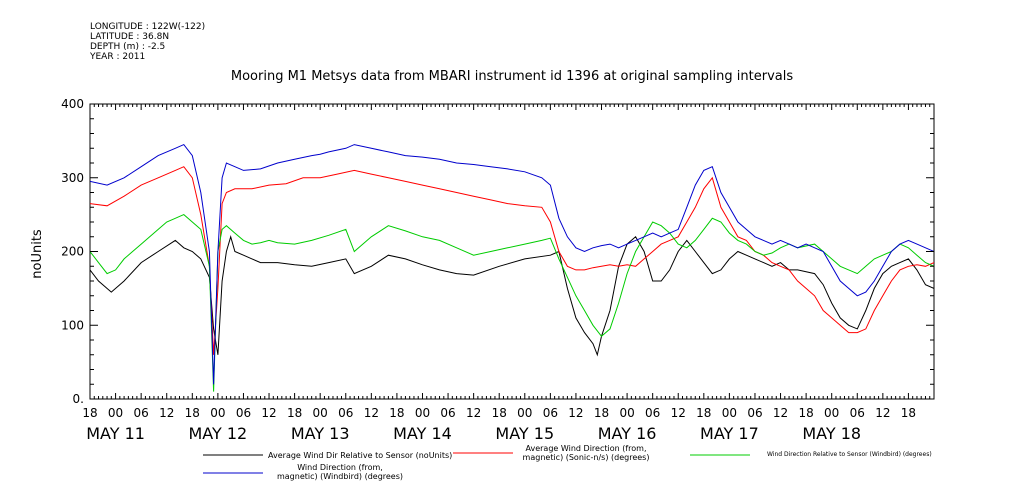  I want to click on legend-label: magnetic) (Sonic-n/s) (degrees), so click(586, 457).